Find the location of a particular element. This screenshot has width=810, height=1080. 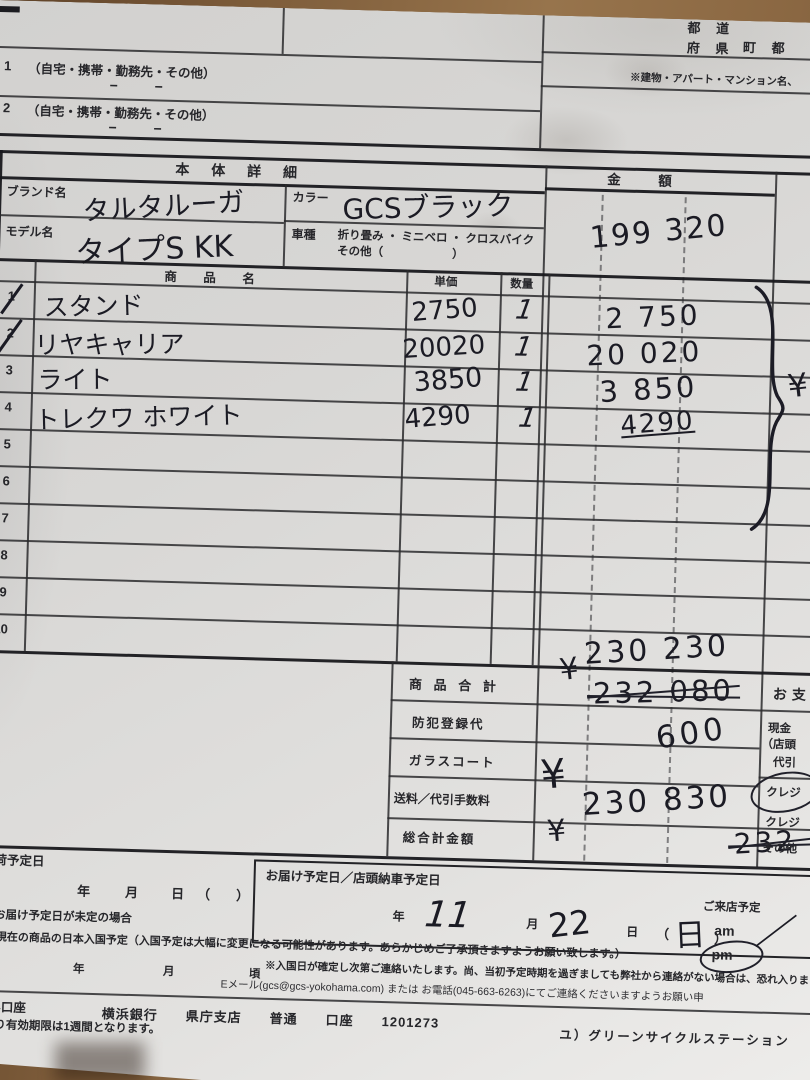

security-fee-handwritten: 600 is located at coordinates (691, 733).